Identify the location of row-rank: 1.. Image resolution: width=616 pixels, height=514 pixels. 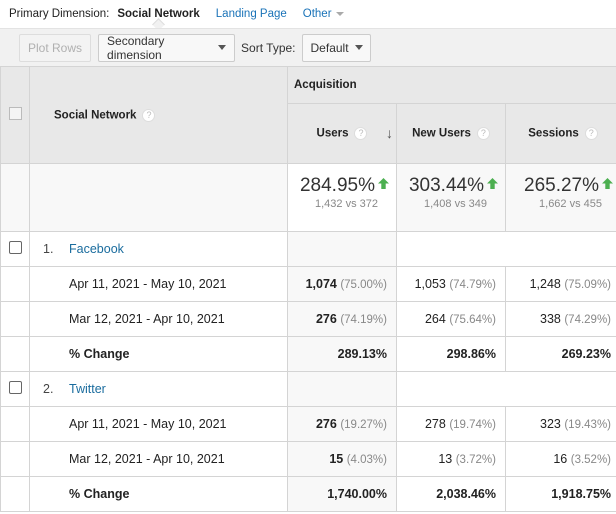
(48, 249).